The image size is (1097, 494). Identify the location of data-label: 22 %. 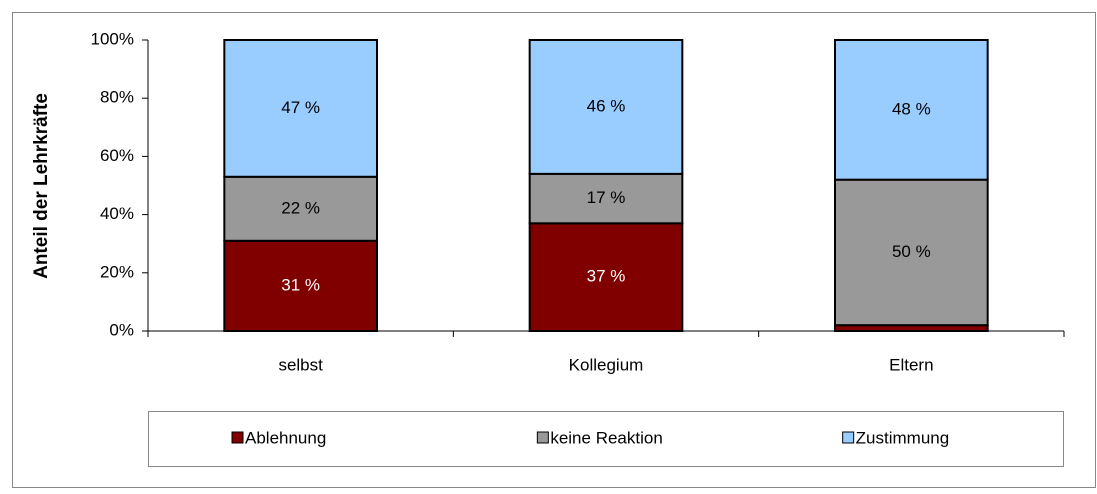
(300, 207).